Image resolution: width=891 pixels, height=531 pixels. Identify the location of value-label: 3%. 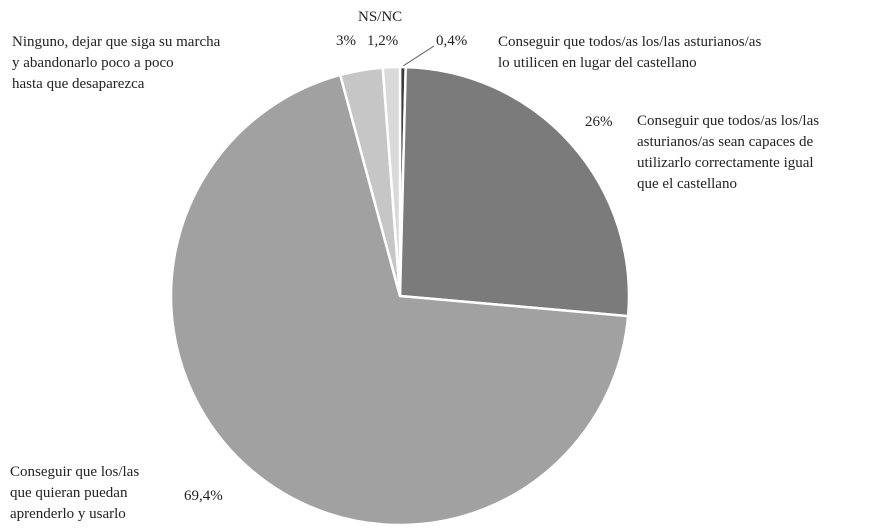
(346, 41).